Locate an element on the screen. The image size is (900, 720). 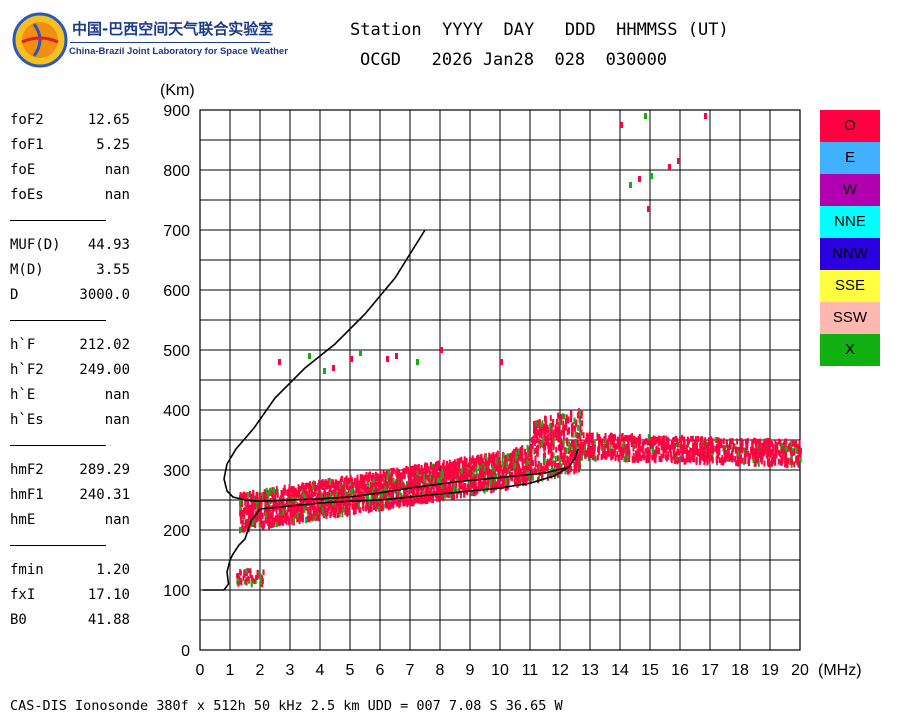
param-row: foE nan is located at coordinates (70, 170).